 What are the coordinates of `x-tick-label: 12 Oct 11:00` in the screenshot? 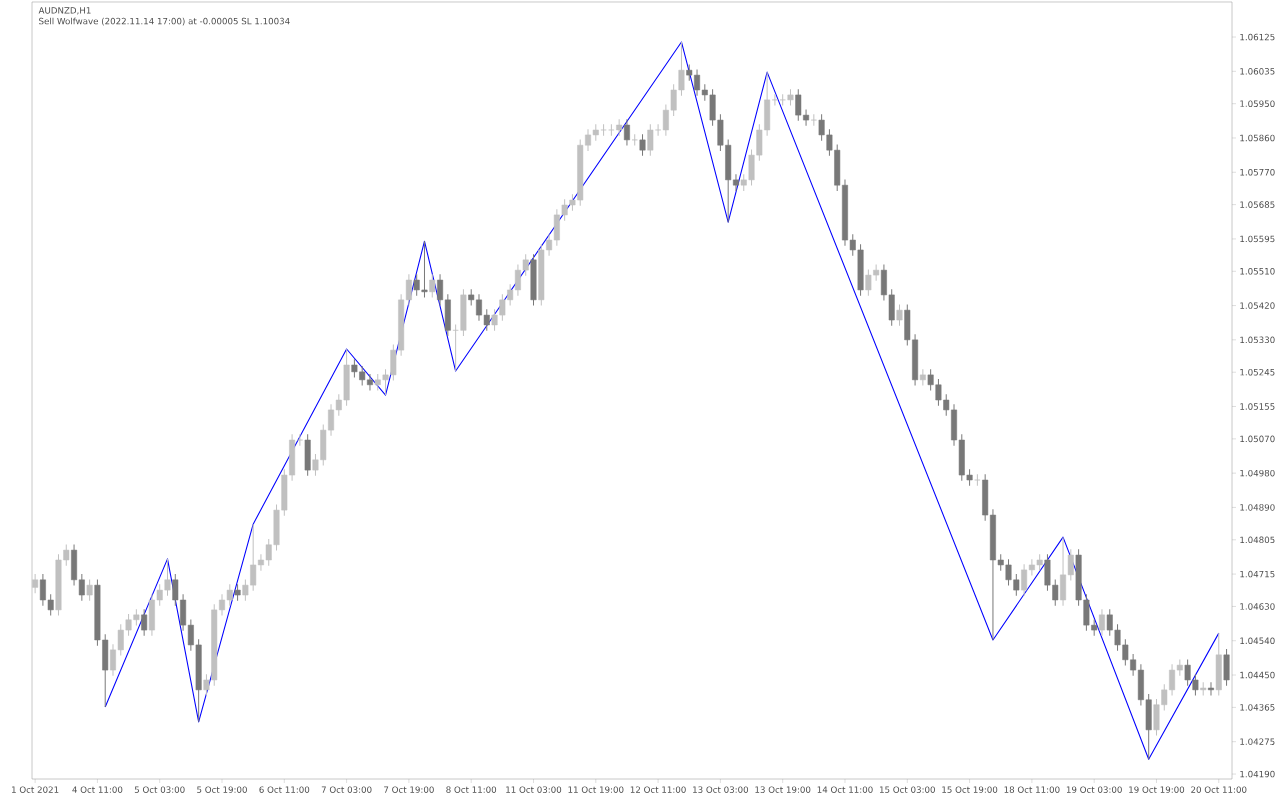 It's located at (658, 789).